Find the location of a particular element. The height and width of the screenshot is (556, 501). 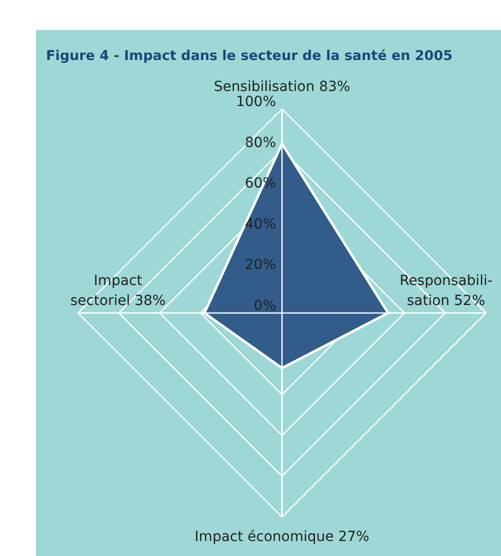

y-tick-label: 20% is located at coordinates (260, 265).